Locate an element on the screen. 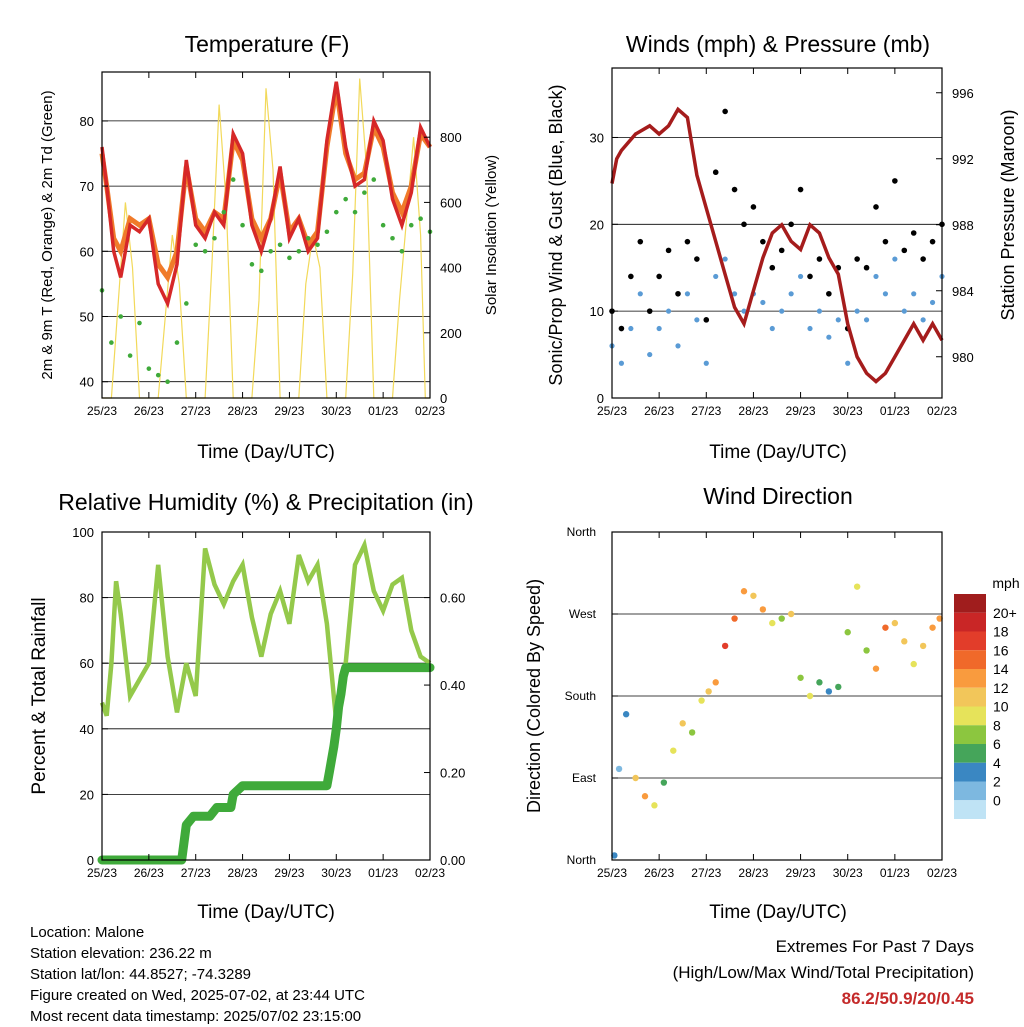 This screenshot has width=1024, height=1027. speed-colorbar: mph 20+ 18 16 14 12 10 8 6 4 2 0 is located at coordinates (987, 697).